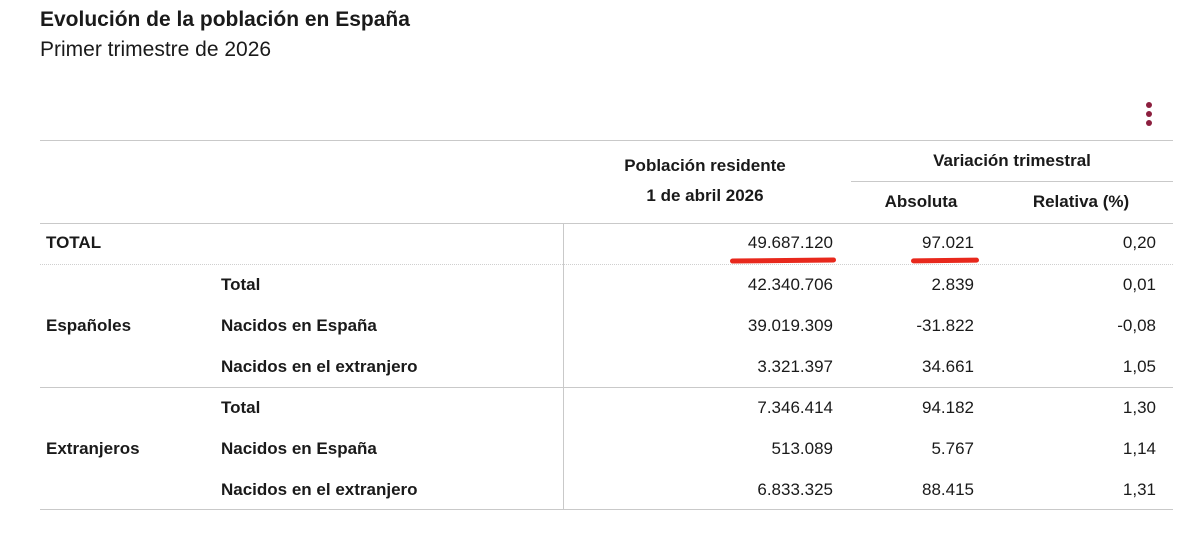 The image size is (1199, 540). I want to click on page-subtitle: Primer trimestre de 2026, so click(156, 49).